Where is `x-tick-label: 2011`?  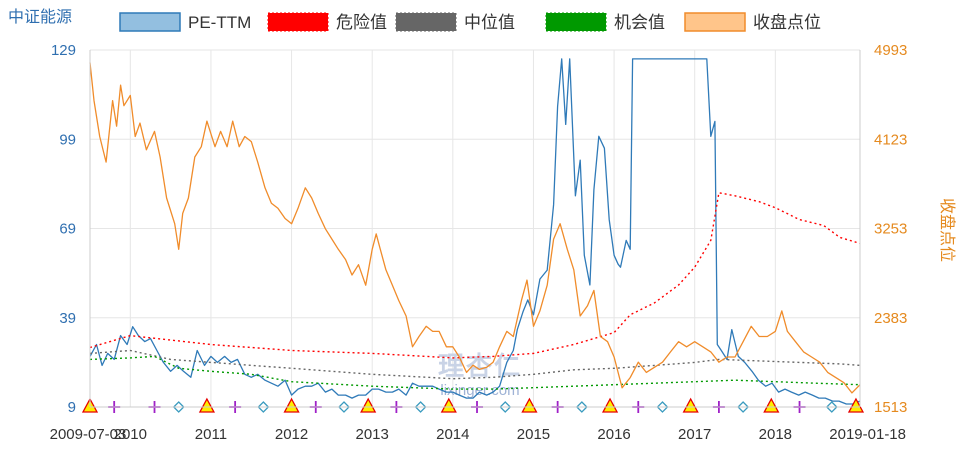
x-tick-label: 2011 is located at coordinates (211, 434).